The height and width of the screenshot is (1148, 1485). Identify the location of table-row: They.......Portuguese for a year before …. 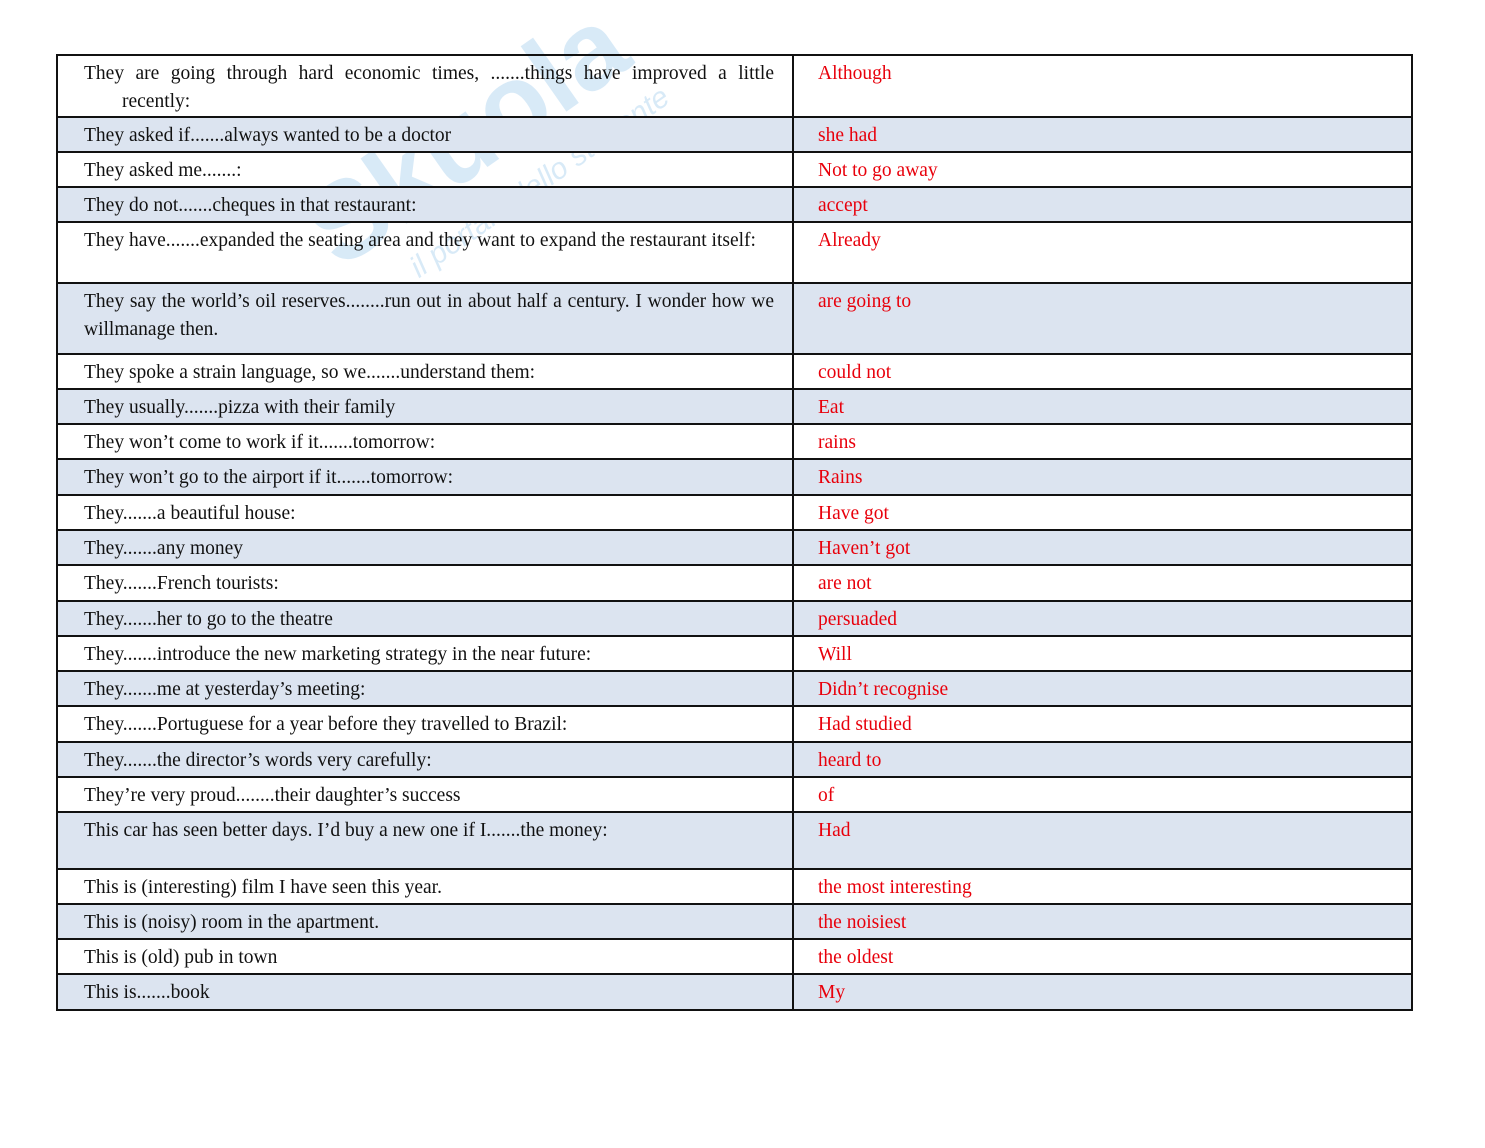
(734, 724).